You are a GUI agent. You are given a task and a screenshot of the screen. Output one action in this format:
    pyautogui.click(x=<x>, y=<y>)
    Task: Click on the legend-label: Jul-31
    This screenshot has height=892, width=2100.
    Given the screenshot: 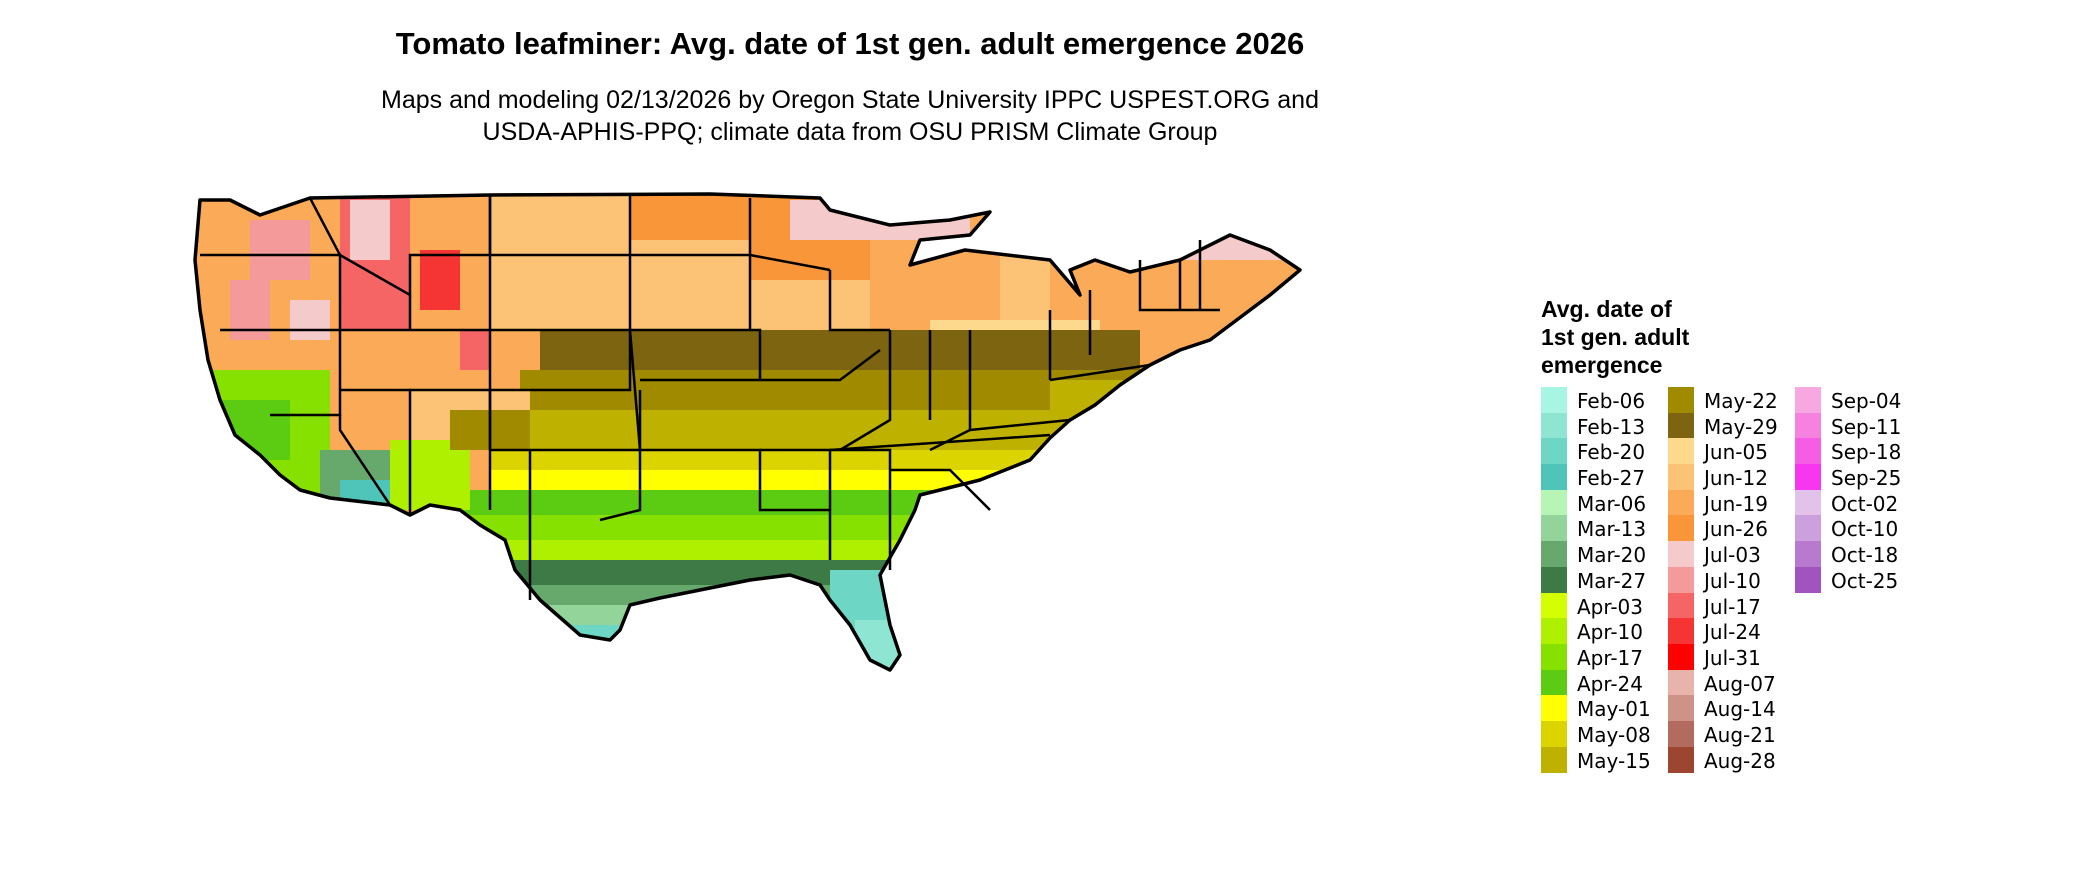 What is the action you would take?
    pyautogui.click(x=1732, y=657)
    